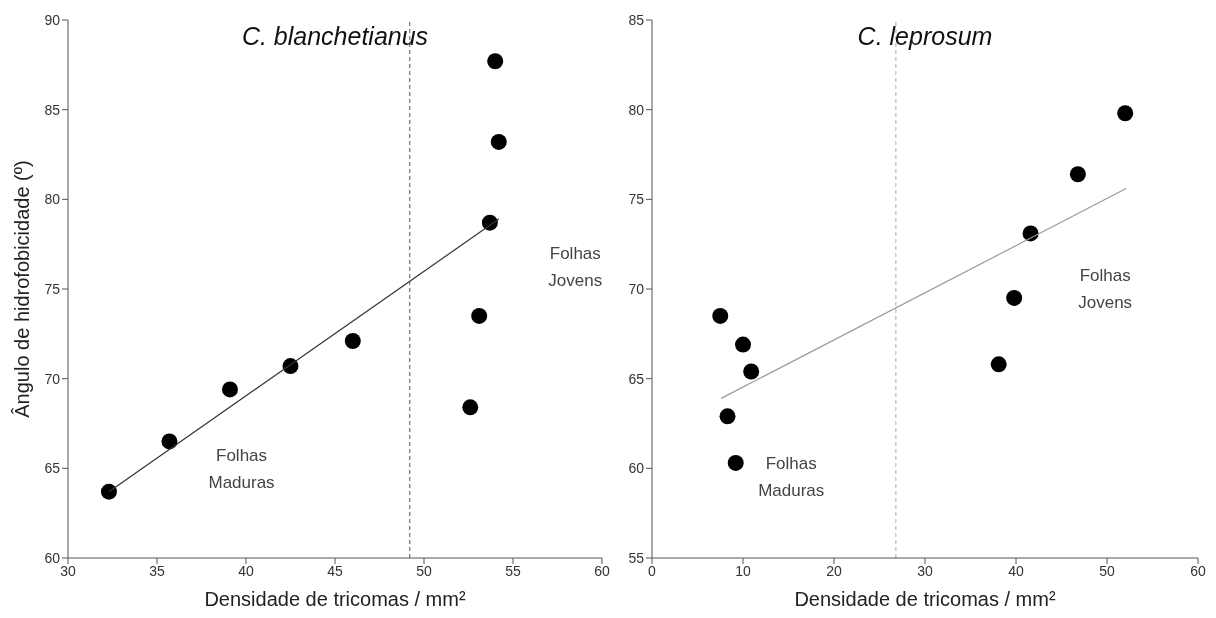 This screenshot has height=618, width=1216. What do you see at coordinates (335, 36) in the screenshot?
I see `chart-title: C. blanchetianus` at bounding box center [335, 36].